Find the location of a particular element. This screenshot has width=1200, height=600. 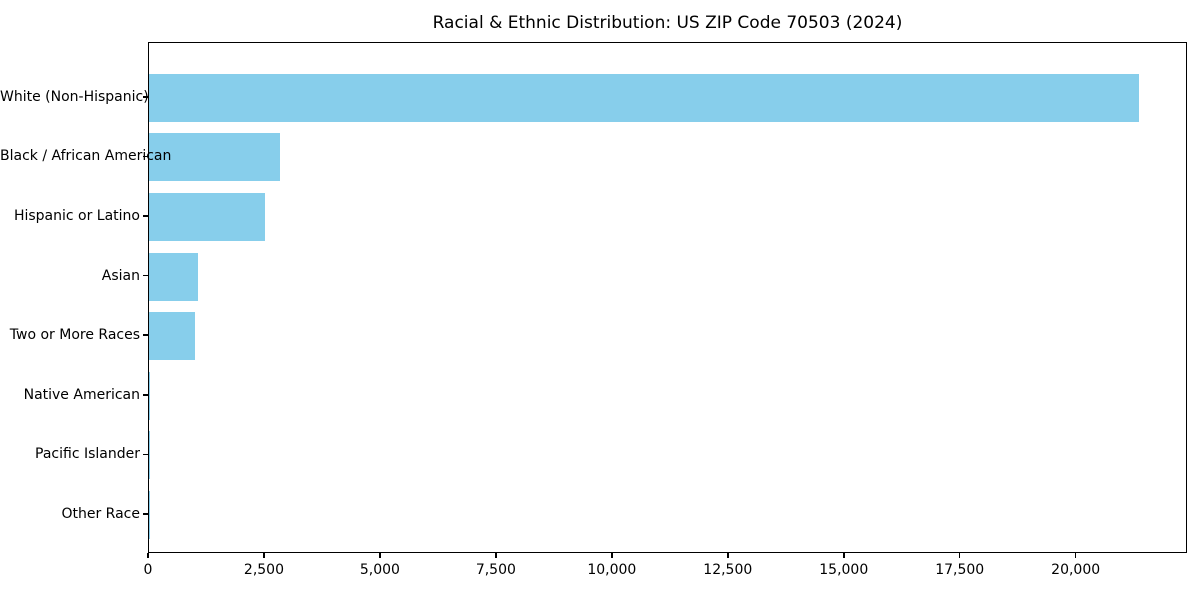

bar-black-african-american is located at coordinates (214, 157).